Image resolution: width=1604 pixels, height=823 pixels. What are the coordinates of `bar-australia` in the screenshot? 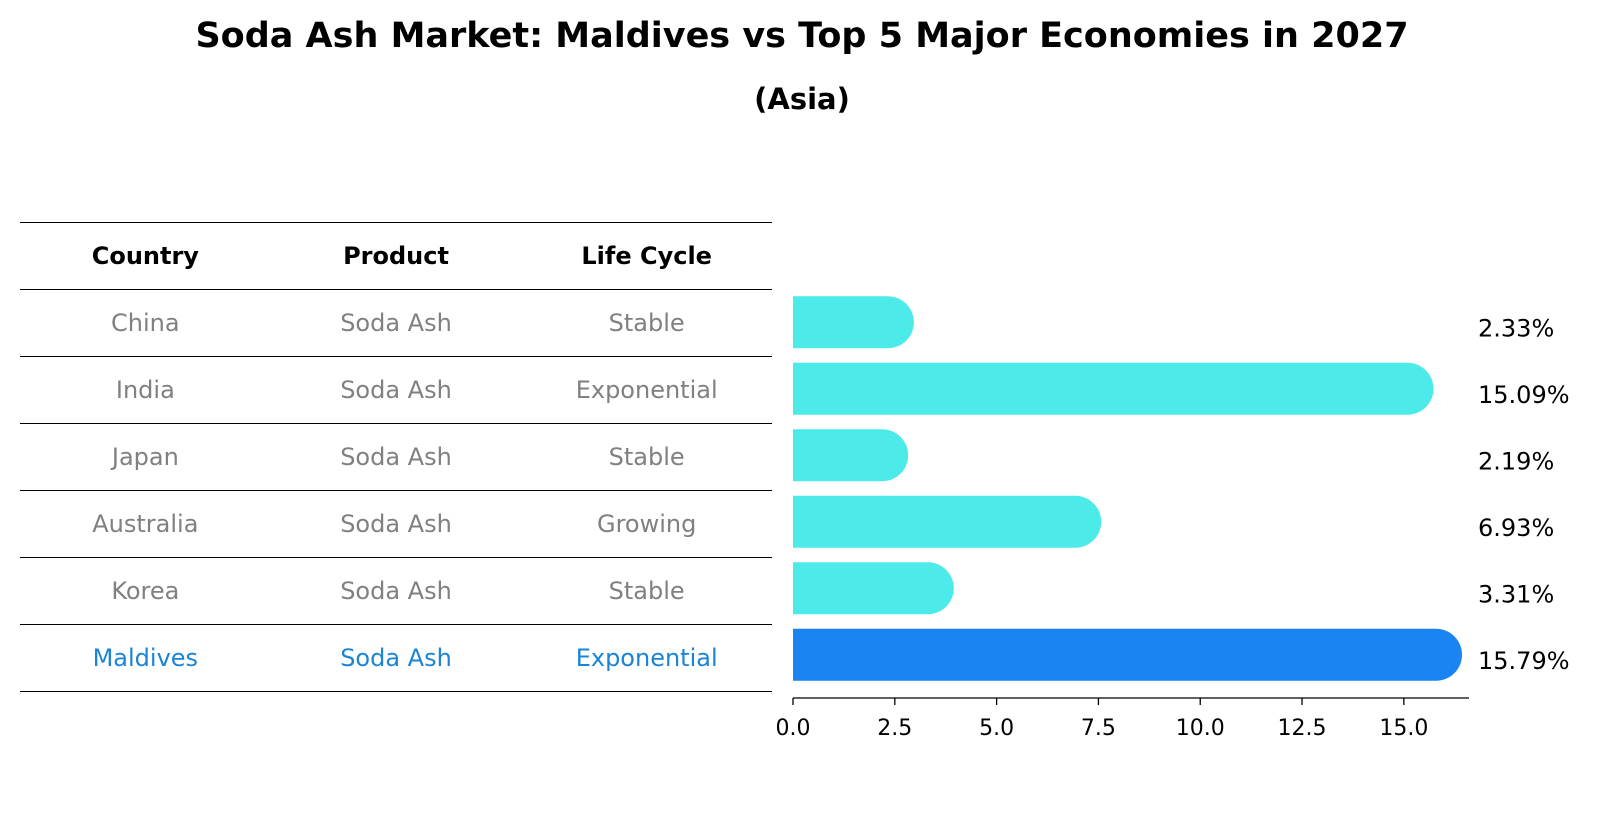 It's located at (947, 521).